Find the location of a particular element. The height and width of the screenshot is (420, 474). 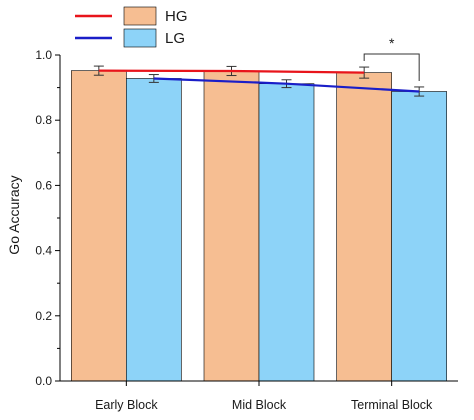

significance-annotation: * is located at coordinates (391, 58).